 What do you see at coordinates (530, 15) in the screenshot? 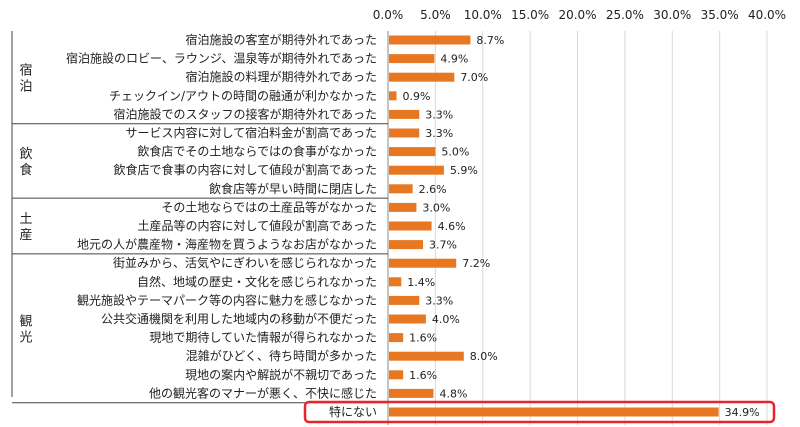
I see `x-tick-label: 15.0%` at bounding box center [530, 15].